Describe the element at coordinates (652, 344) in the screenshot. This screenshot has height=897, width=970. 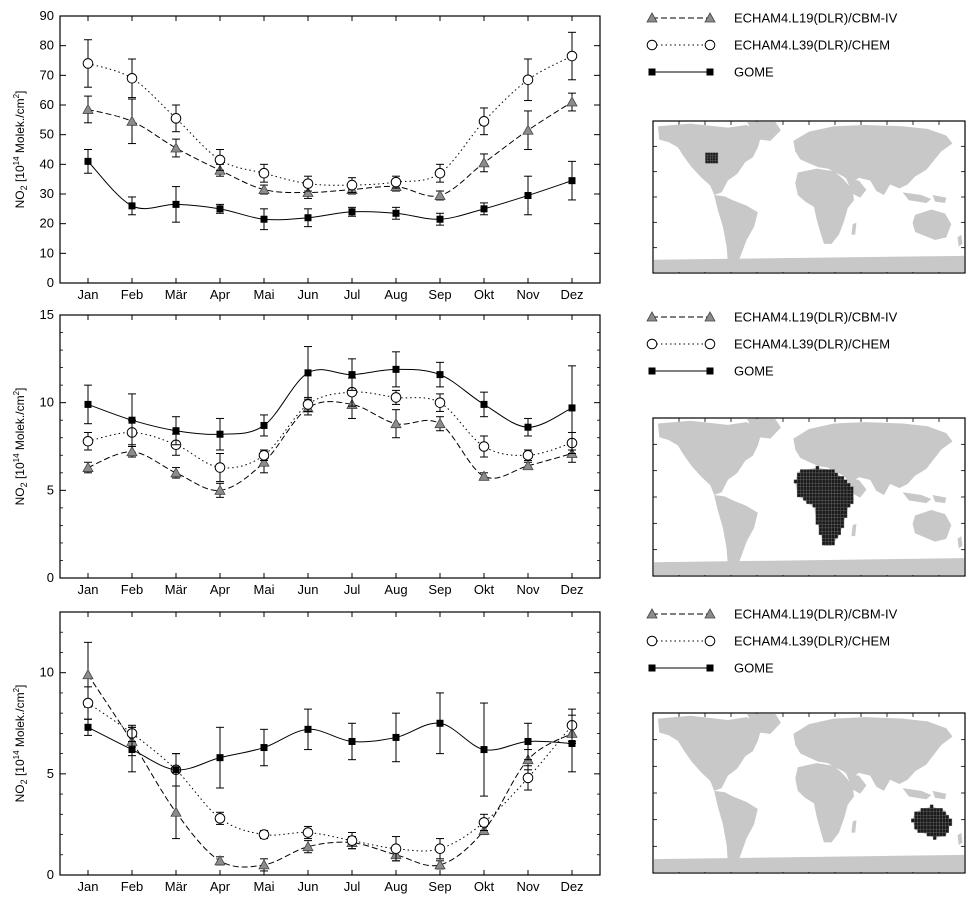
I see `legend-marker-left` at that location.